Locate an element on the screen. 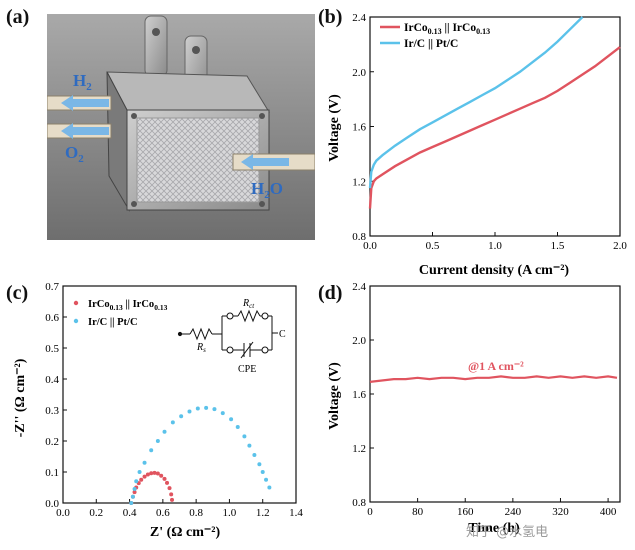 This screenshot has height=550, width=635. x-tick-label: 1.2 is located at coordinates (263, 513).